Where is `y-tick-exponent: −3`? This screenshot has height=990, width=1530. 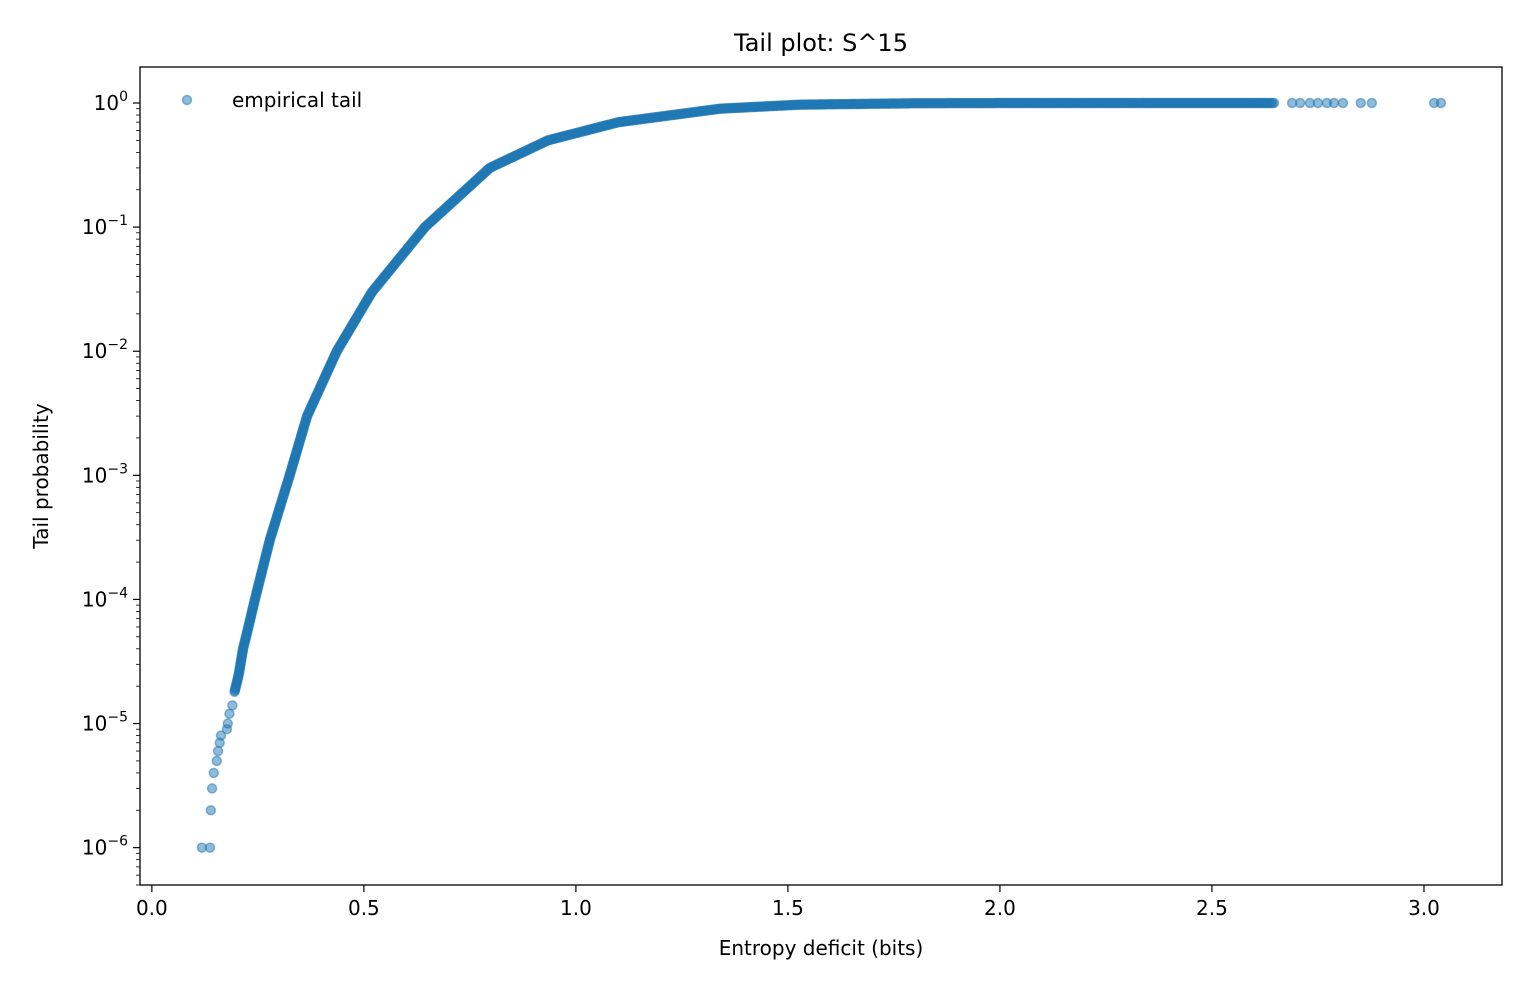 y-tick-exponent: −3 is located at coordinates (117, 469).